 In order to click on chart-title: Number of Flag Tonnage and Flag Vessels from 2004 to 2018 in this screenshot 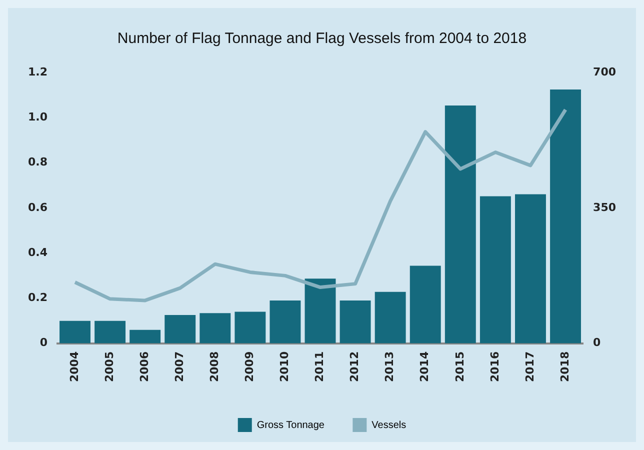, I will do `click(322, 38)`.